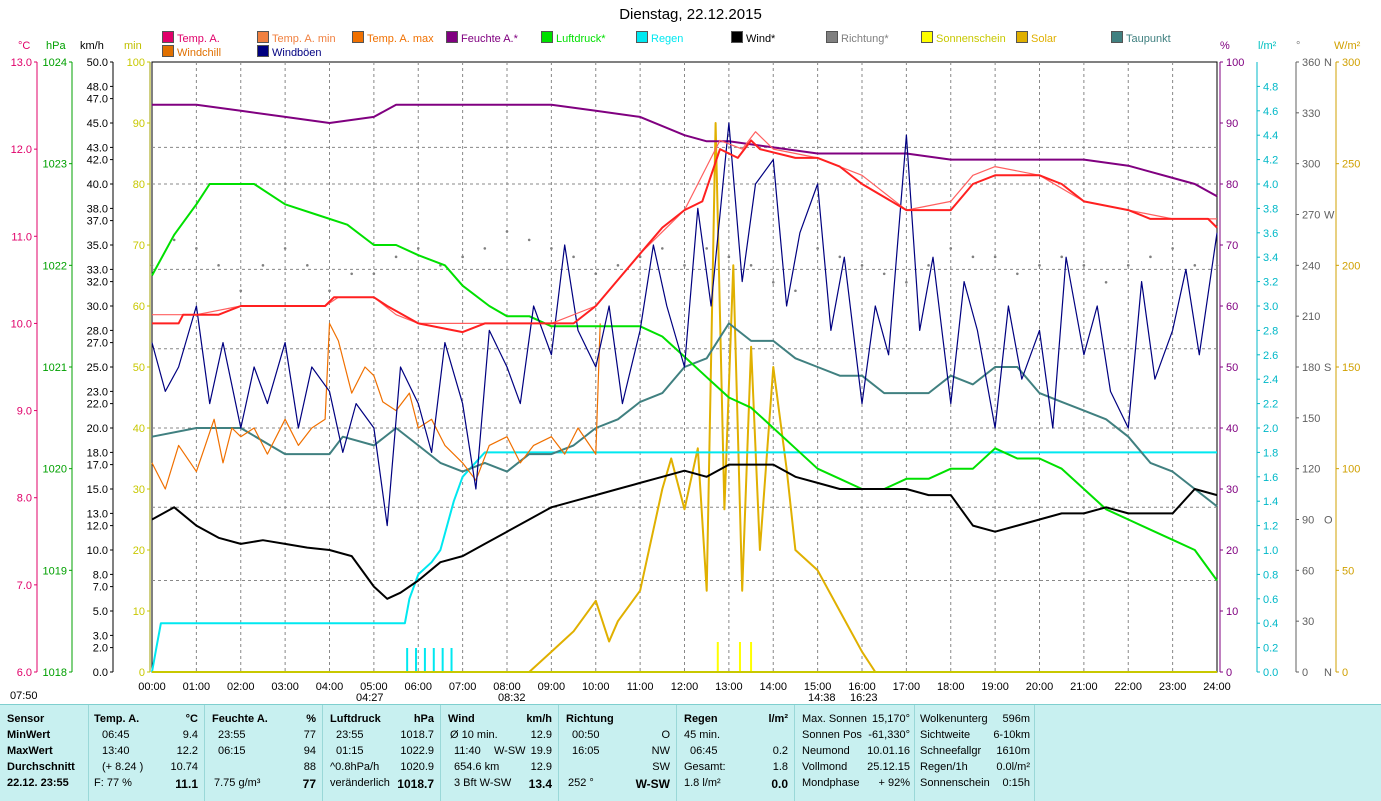  Describe the element at coordinates (191, 52) in the screenshot. I see `legend-item: Windchill` at that location.